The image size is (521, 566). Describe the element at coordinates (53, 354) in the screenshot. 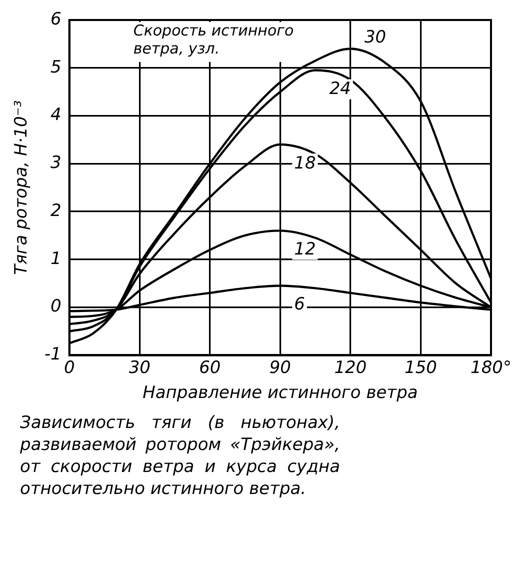

I see `y-tick-label: -1` at that location.